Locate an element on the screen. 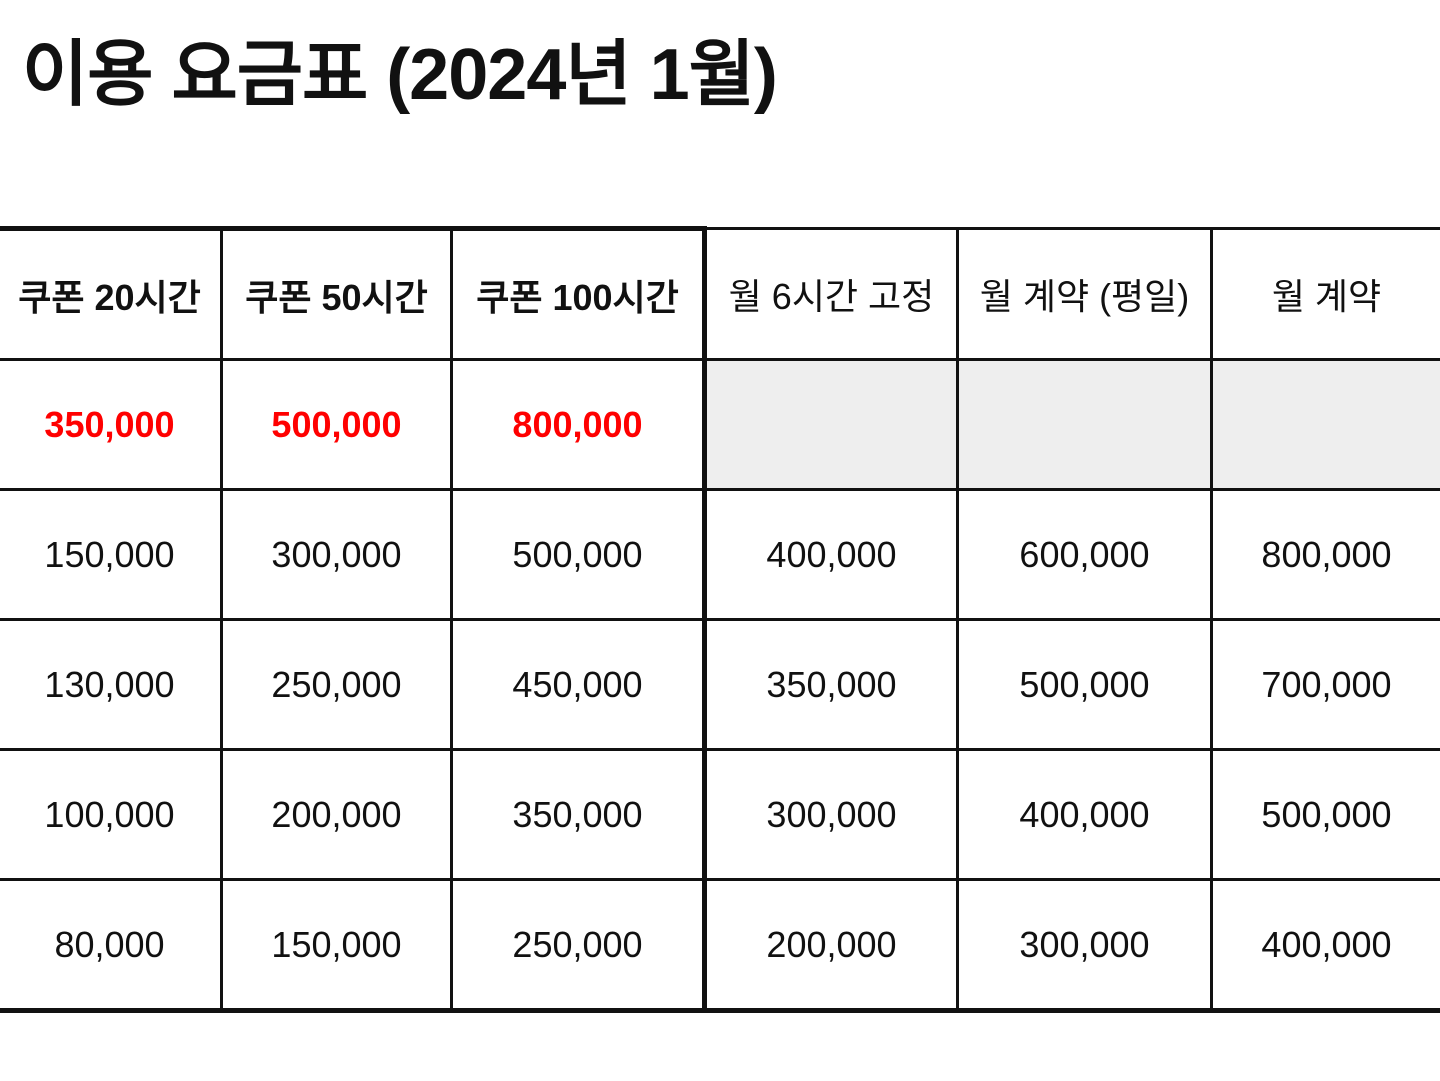 The width and height of the screenshot is (1440, 1081). page-title: 이용 요금표 (2024년 1월) is located at coordinates (400, 75).